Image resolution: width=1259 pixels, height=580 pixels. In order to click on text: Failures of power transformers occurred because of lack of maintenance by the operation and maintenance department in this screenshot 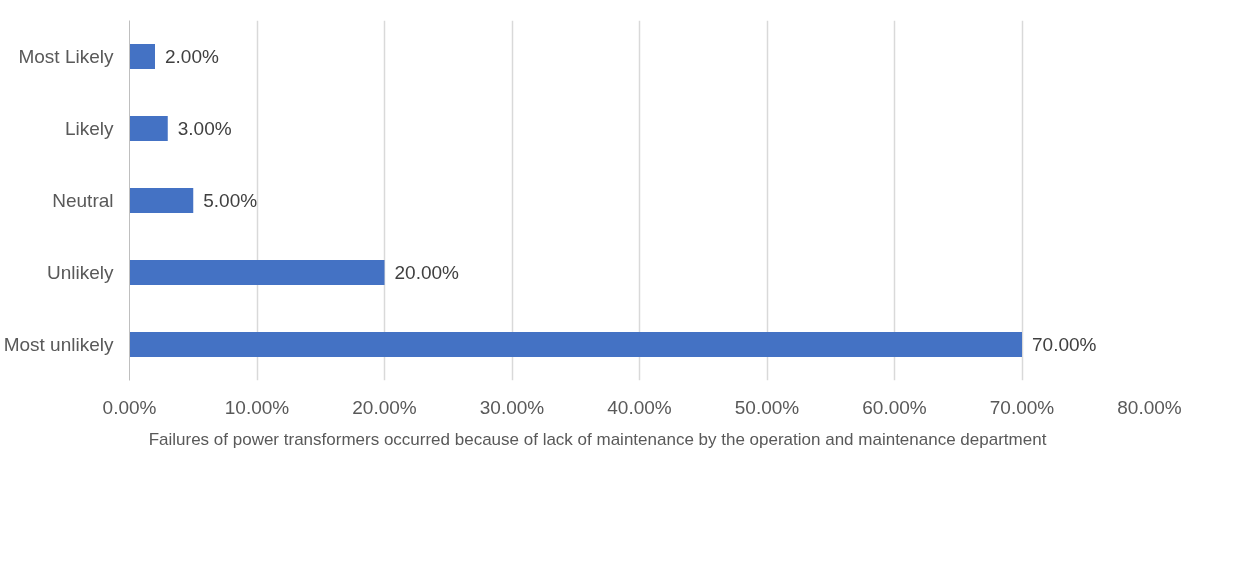, I will do `click(597, 440)`.